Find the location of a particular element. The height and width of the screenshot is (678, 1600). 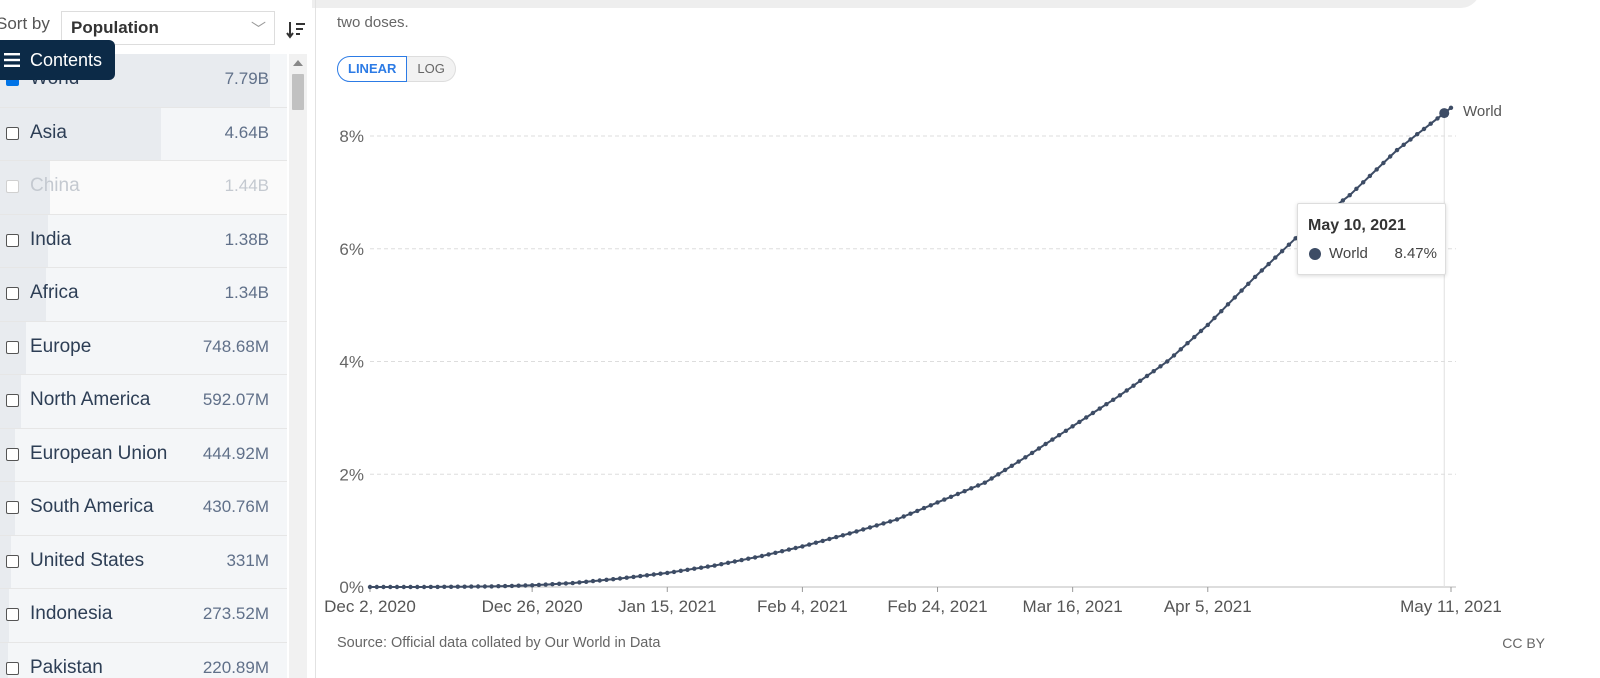

search-bar is located at coordinates (820, 4).